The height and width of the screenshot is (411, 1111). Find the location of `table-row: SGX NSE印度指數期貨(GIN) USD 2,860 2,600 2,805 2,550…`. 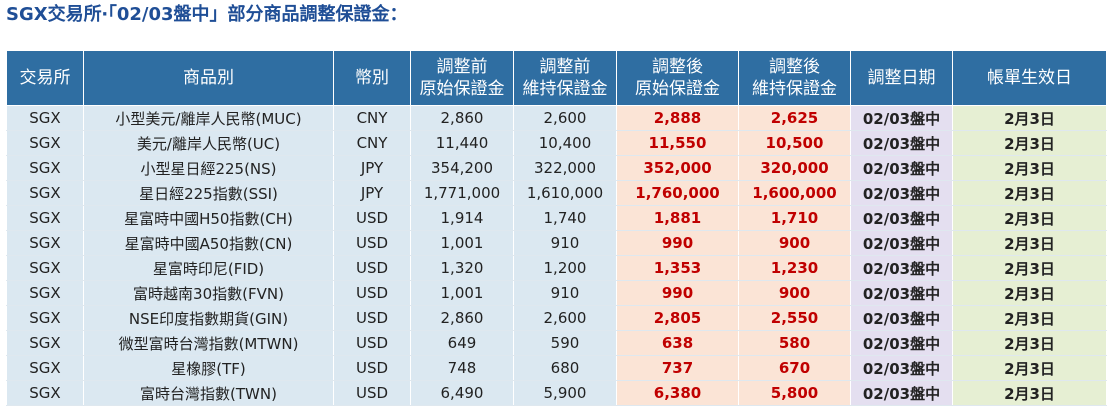

table-row: SGX NSE印度指數期貨(GIN) USD 2,860 2,600 2,805 2,550… is located at coordinates (556, 318).